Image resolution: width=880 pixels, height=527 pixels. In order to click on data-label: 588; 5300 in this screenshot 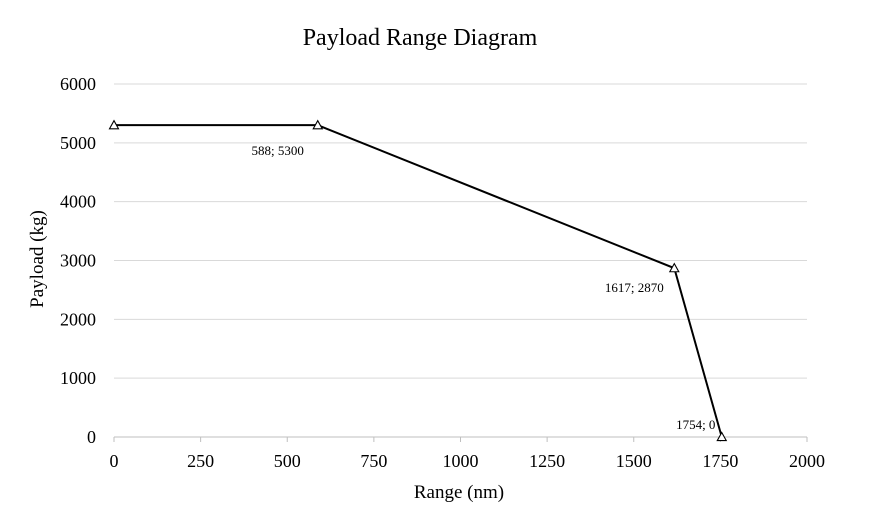, I will do `click(278, 150)`.